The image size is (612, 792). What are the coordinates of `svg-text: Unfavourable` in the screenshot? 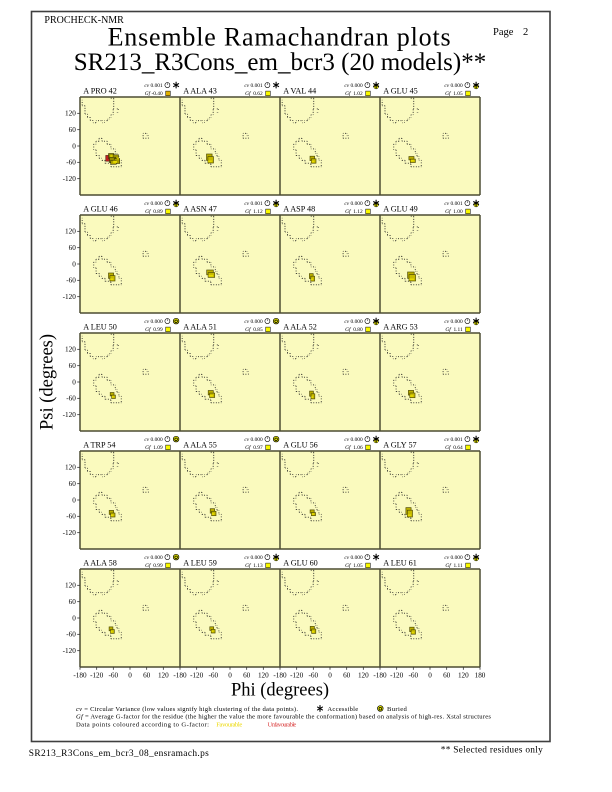 It's located at (282, 724).